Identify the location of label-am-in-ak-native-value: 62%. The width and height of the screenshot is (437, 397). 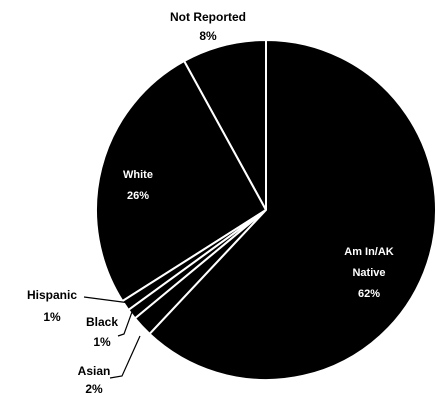
(369, 294).